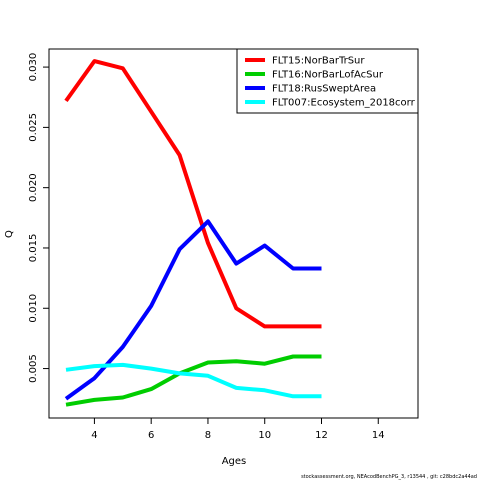 The height and width of the screenshot is (480, 480). Describe the element at coordinates (33, 368) in the screenshot. I see `y-tick-label: 0.005` at that location.